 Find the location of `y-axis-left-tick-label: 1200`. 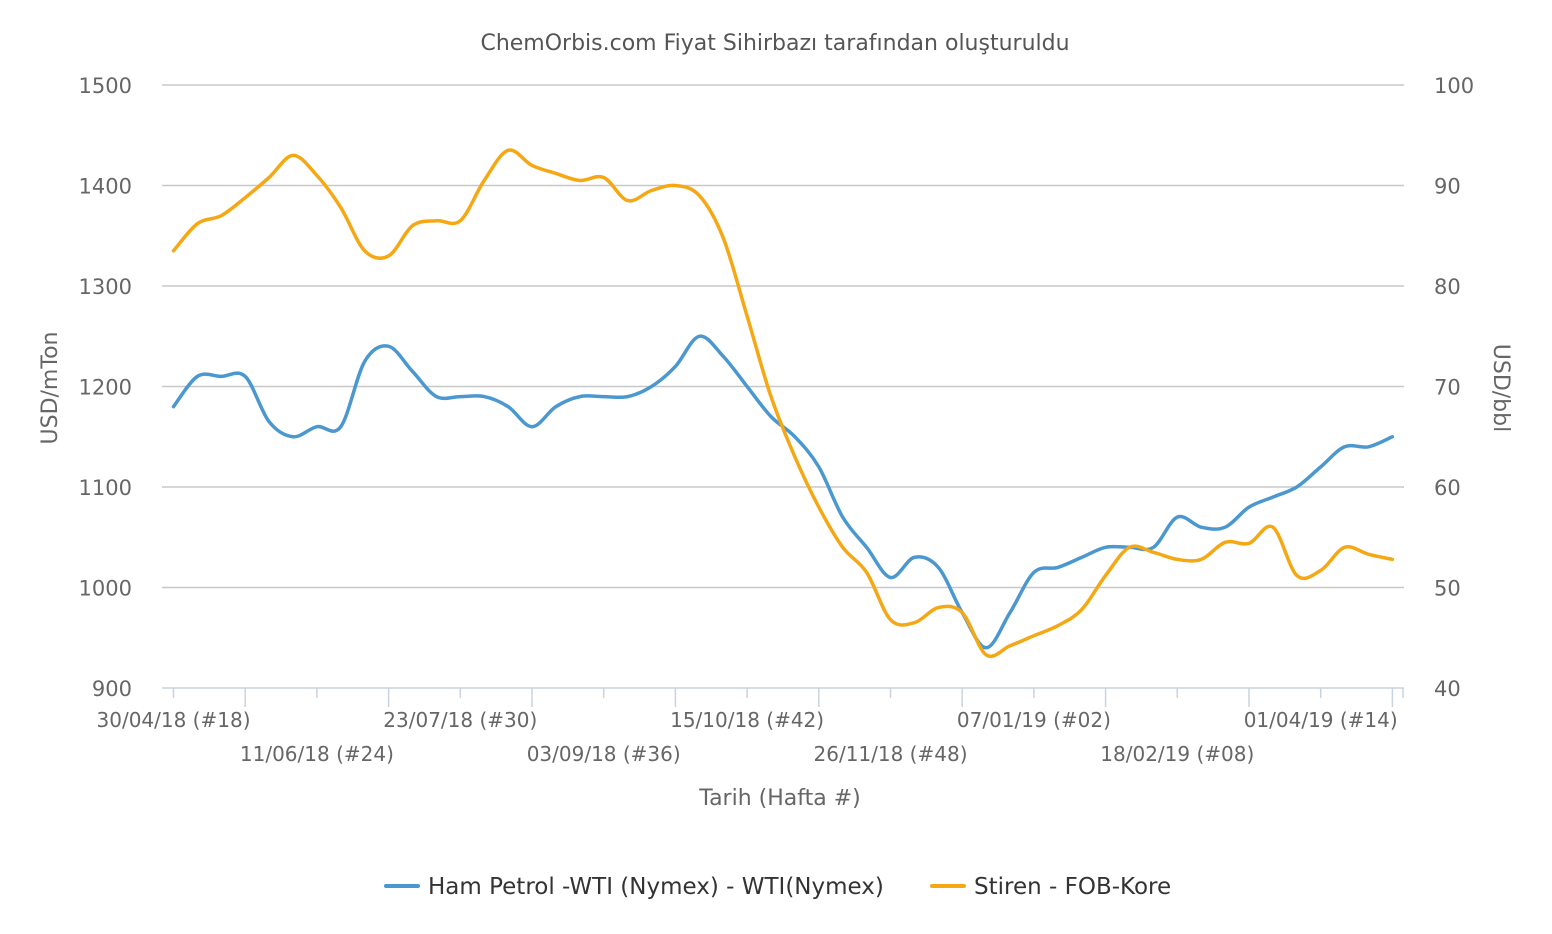

y-axis-left-tick-label: 1200 is located at coordinates (105, 388).